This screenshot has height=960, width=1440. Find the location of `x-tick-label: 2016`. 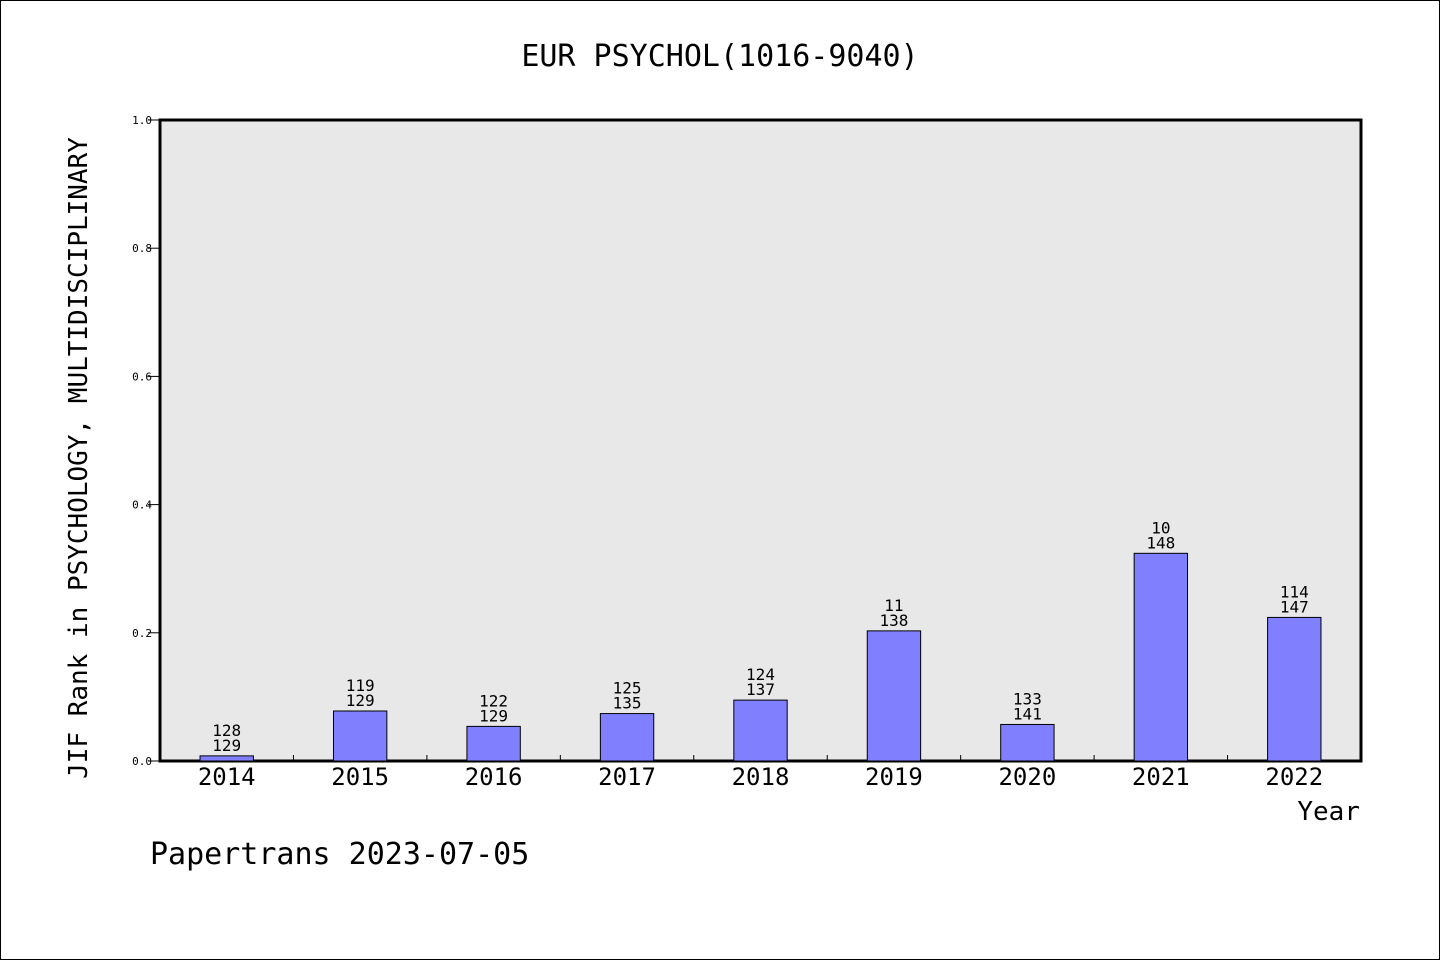

x-tick-label: 2016 is located at coordinates (494, 777).